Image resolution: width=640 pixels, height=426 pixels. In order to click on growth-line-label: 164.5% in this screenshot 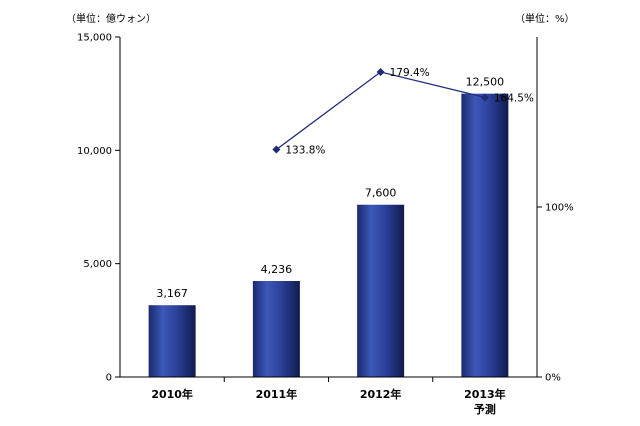, I will do `click(514, 98)`.